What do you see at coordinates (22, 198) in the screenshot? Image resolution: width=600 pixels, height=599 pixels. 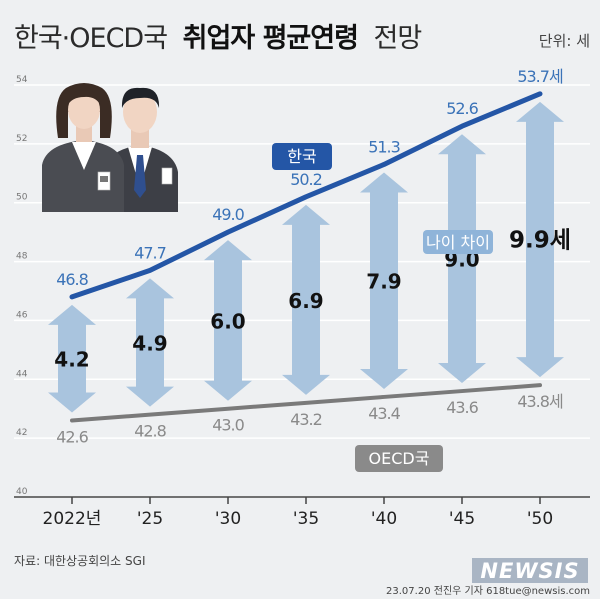 I see `y-tick-50: 50` at bounding box center [22, 198].